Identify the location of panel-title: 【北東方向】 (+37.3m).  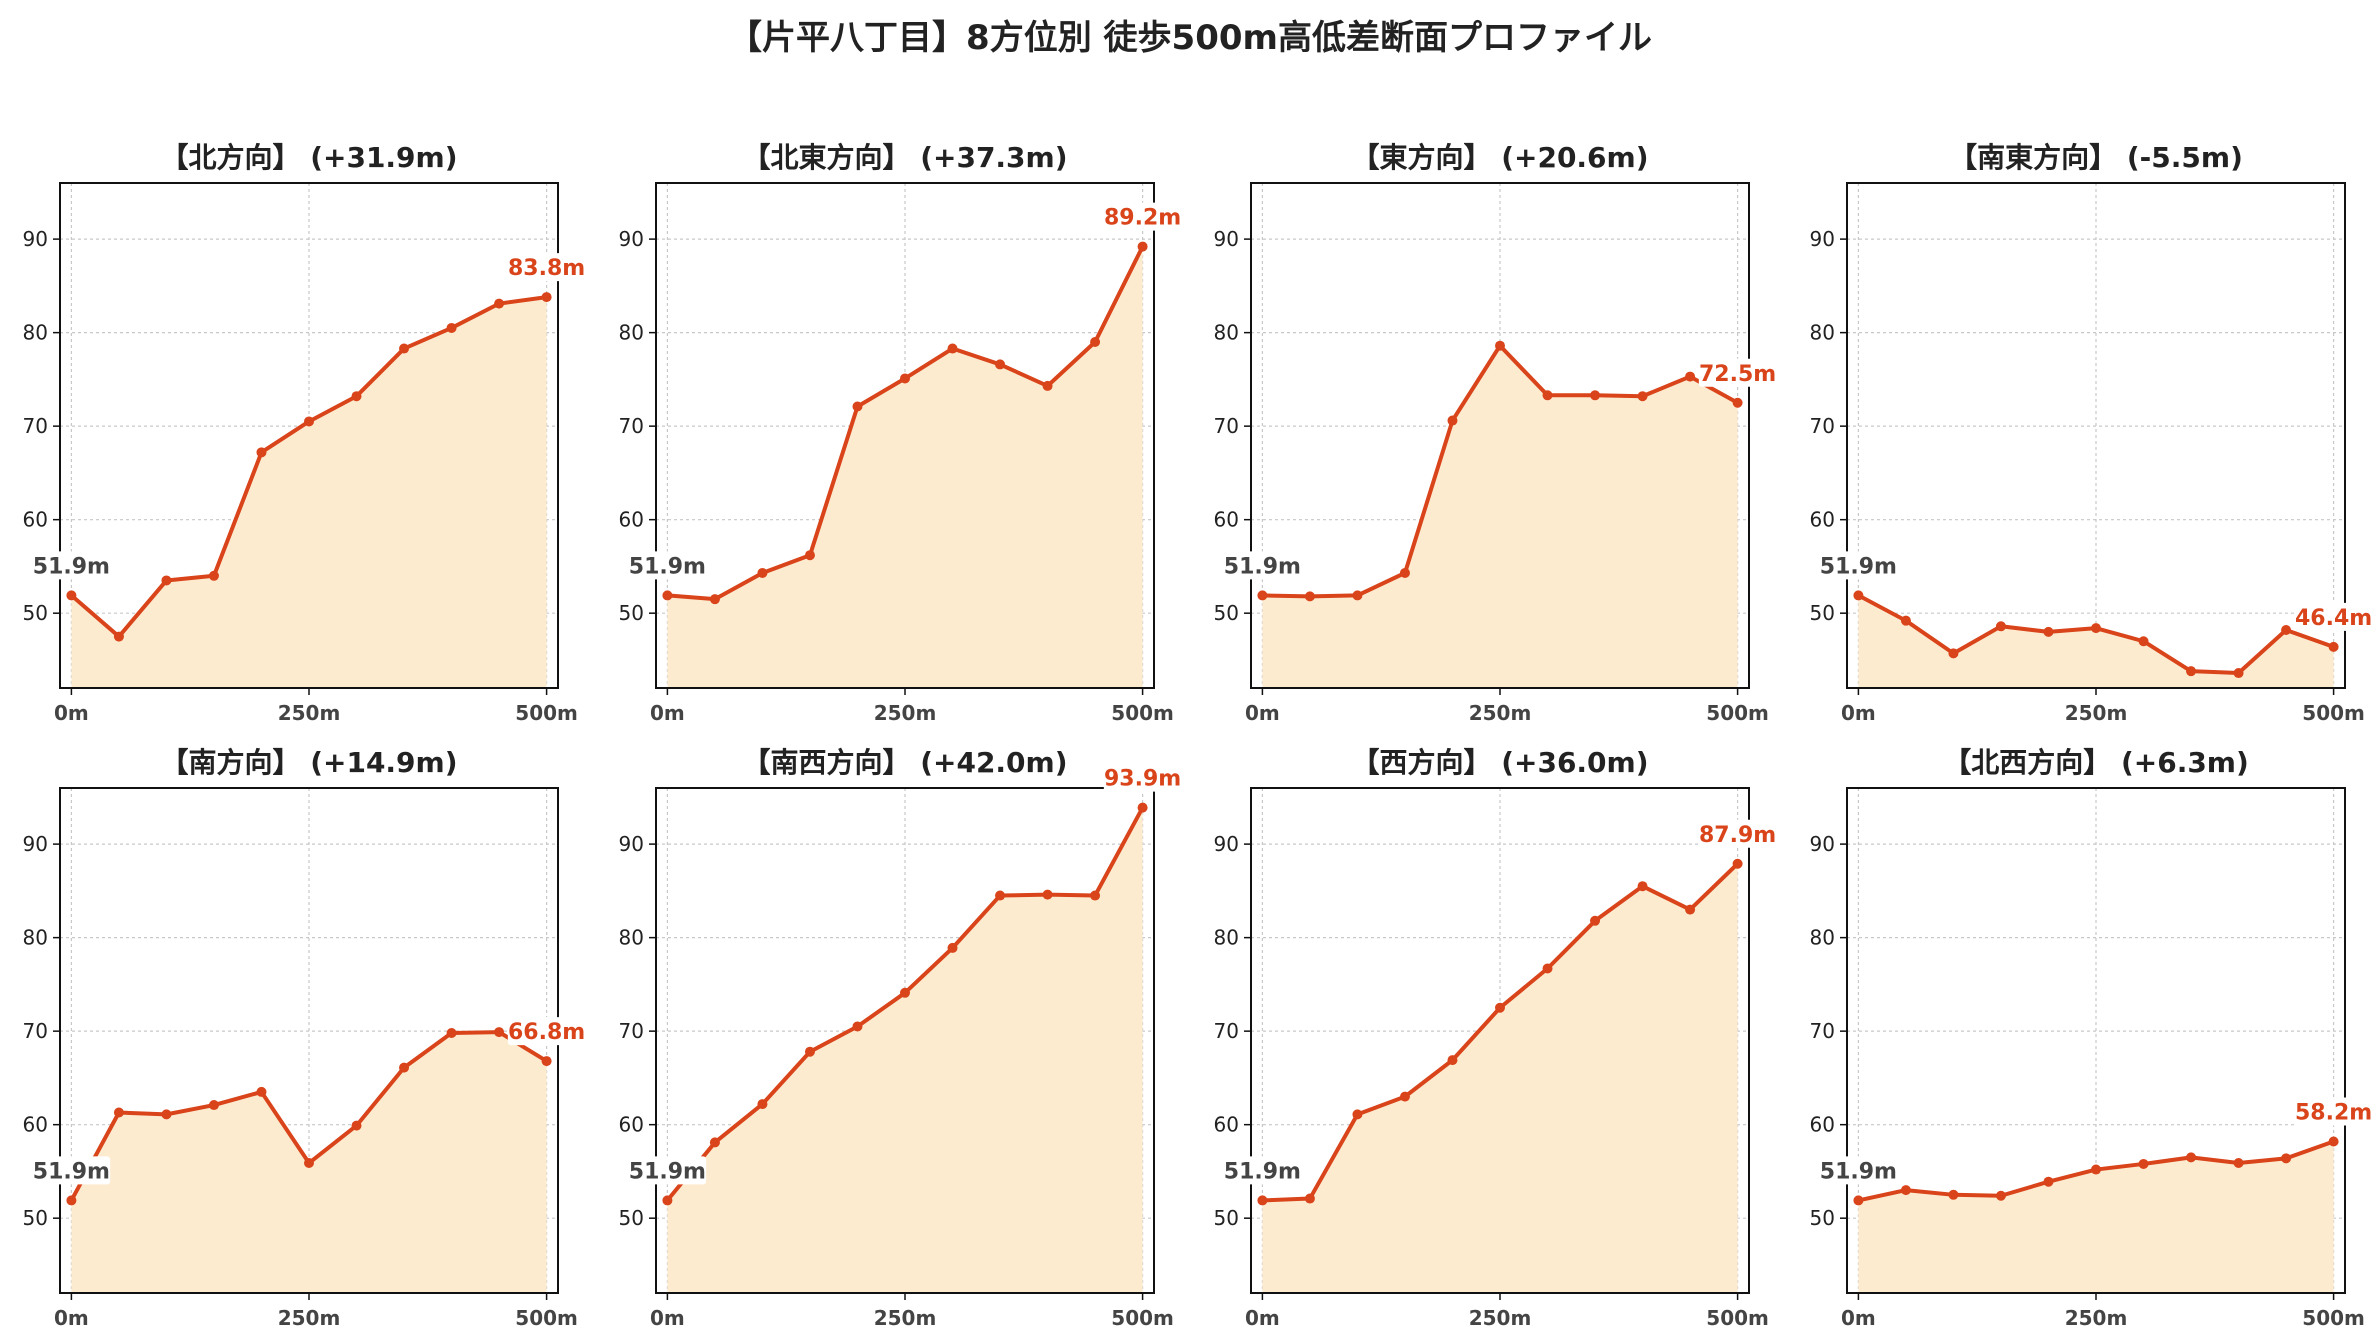
(904, 157).